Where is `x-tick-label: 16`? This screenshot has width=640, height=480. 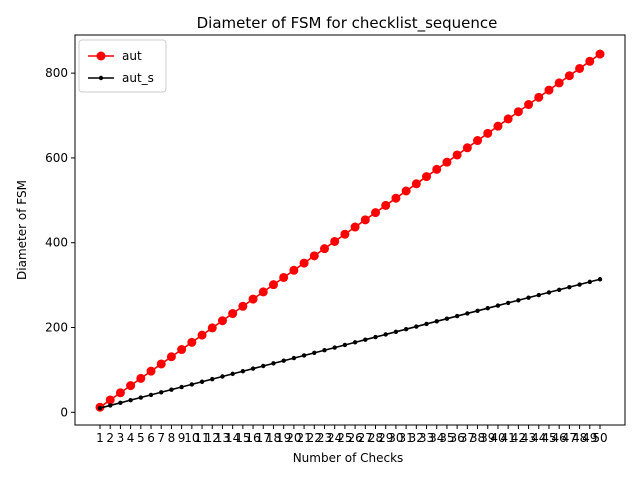
x-tick-label: 16 is located at coordinates (252, 438).